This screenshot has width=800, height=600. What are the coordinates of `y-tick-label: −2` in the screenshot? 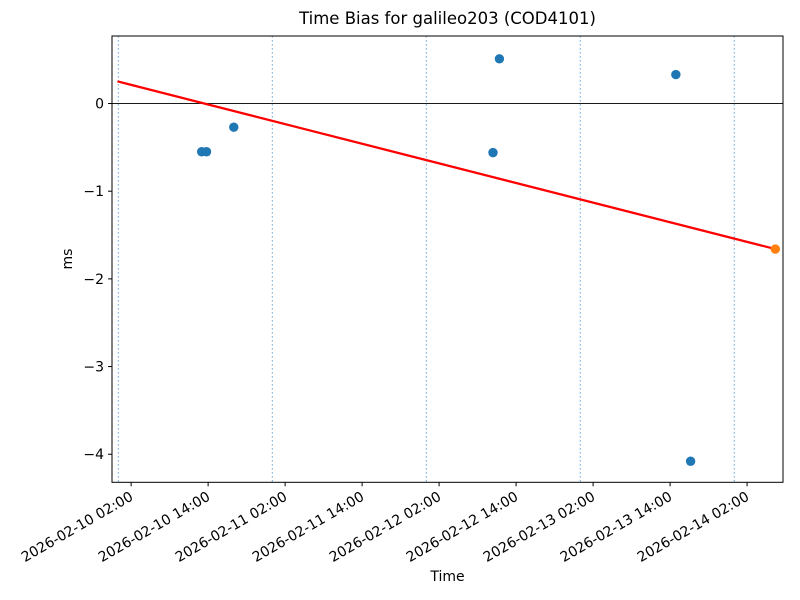 It's located at (93, 280).